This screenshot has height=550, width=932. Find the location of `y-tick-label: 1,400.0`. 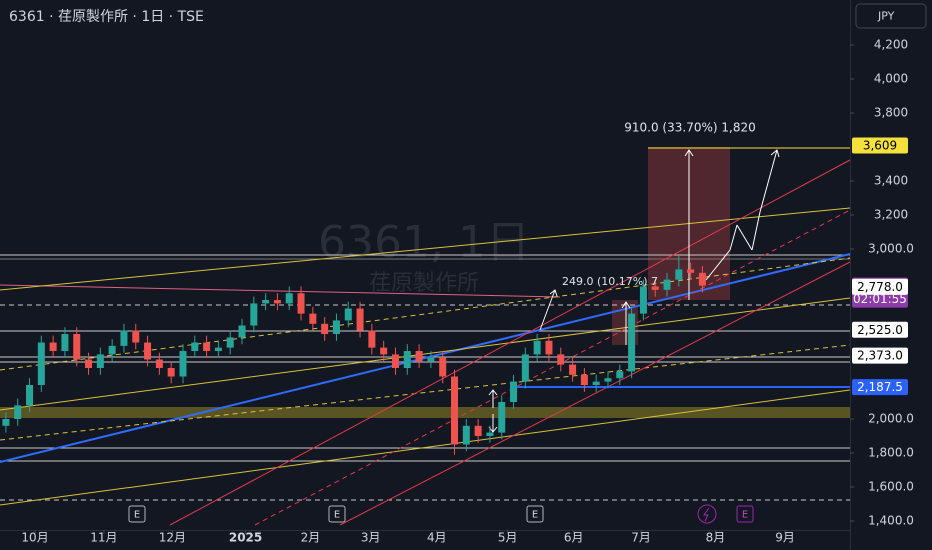

y-tick-label: 1,400.0 is located at coordinates (891, 520).